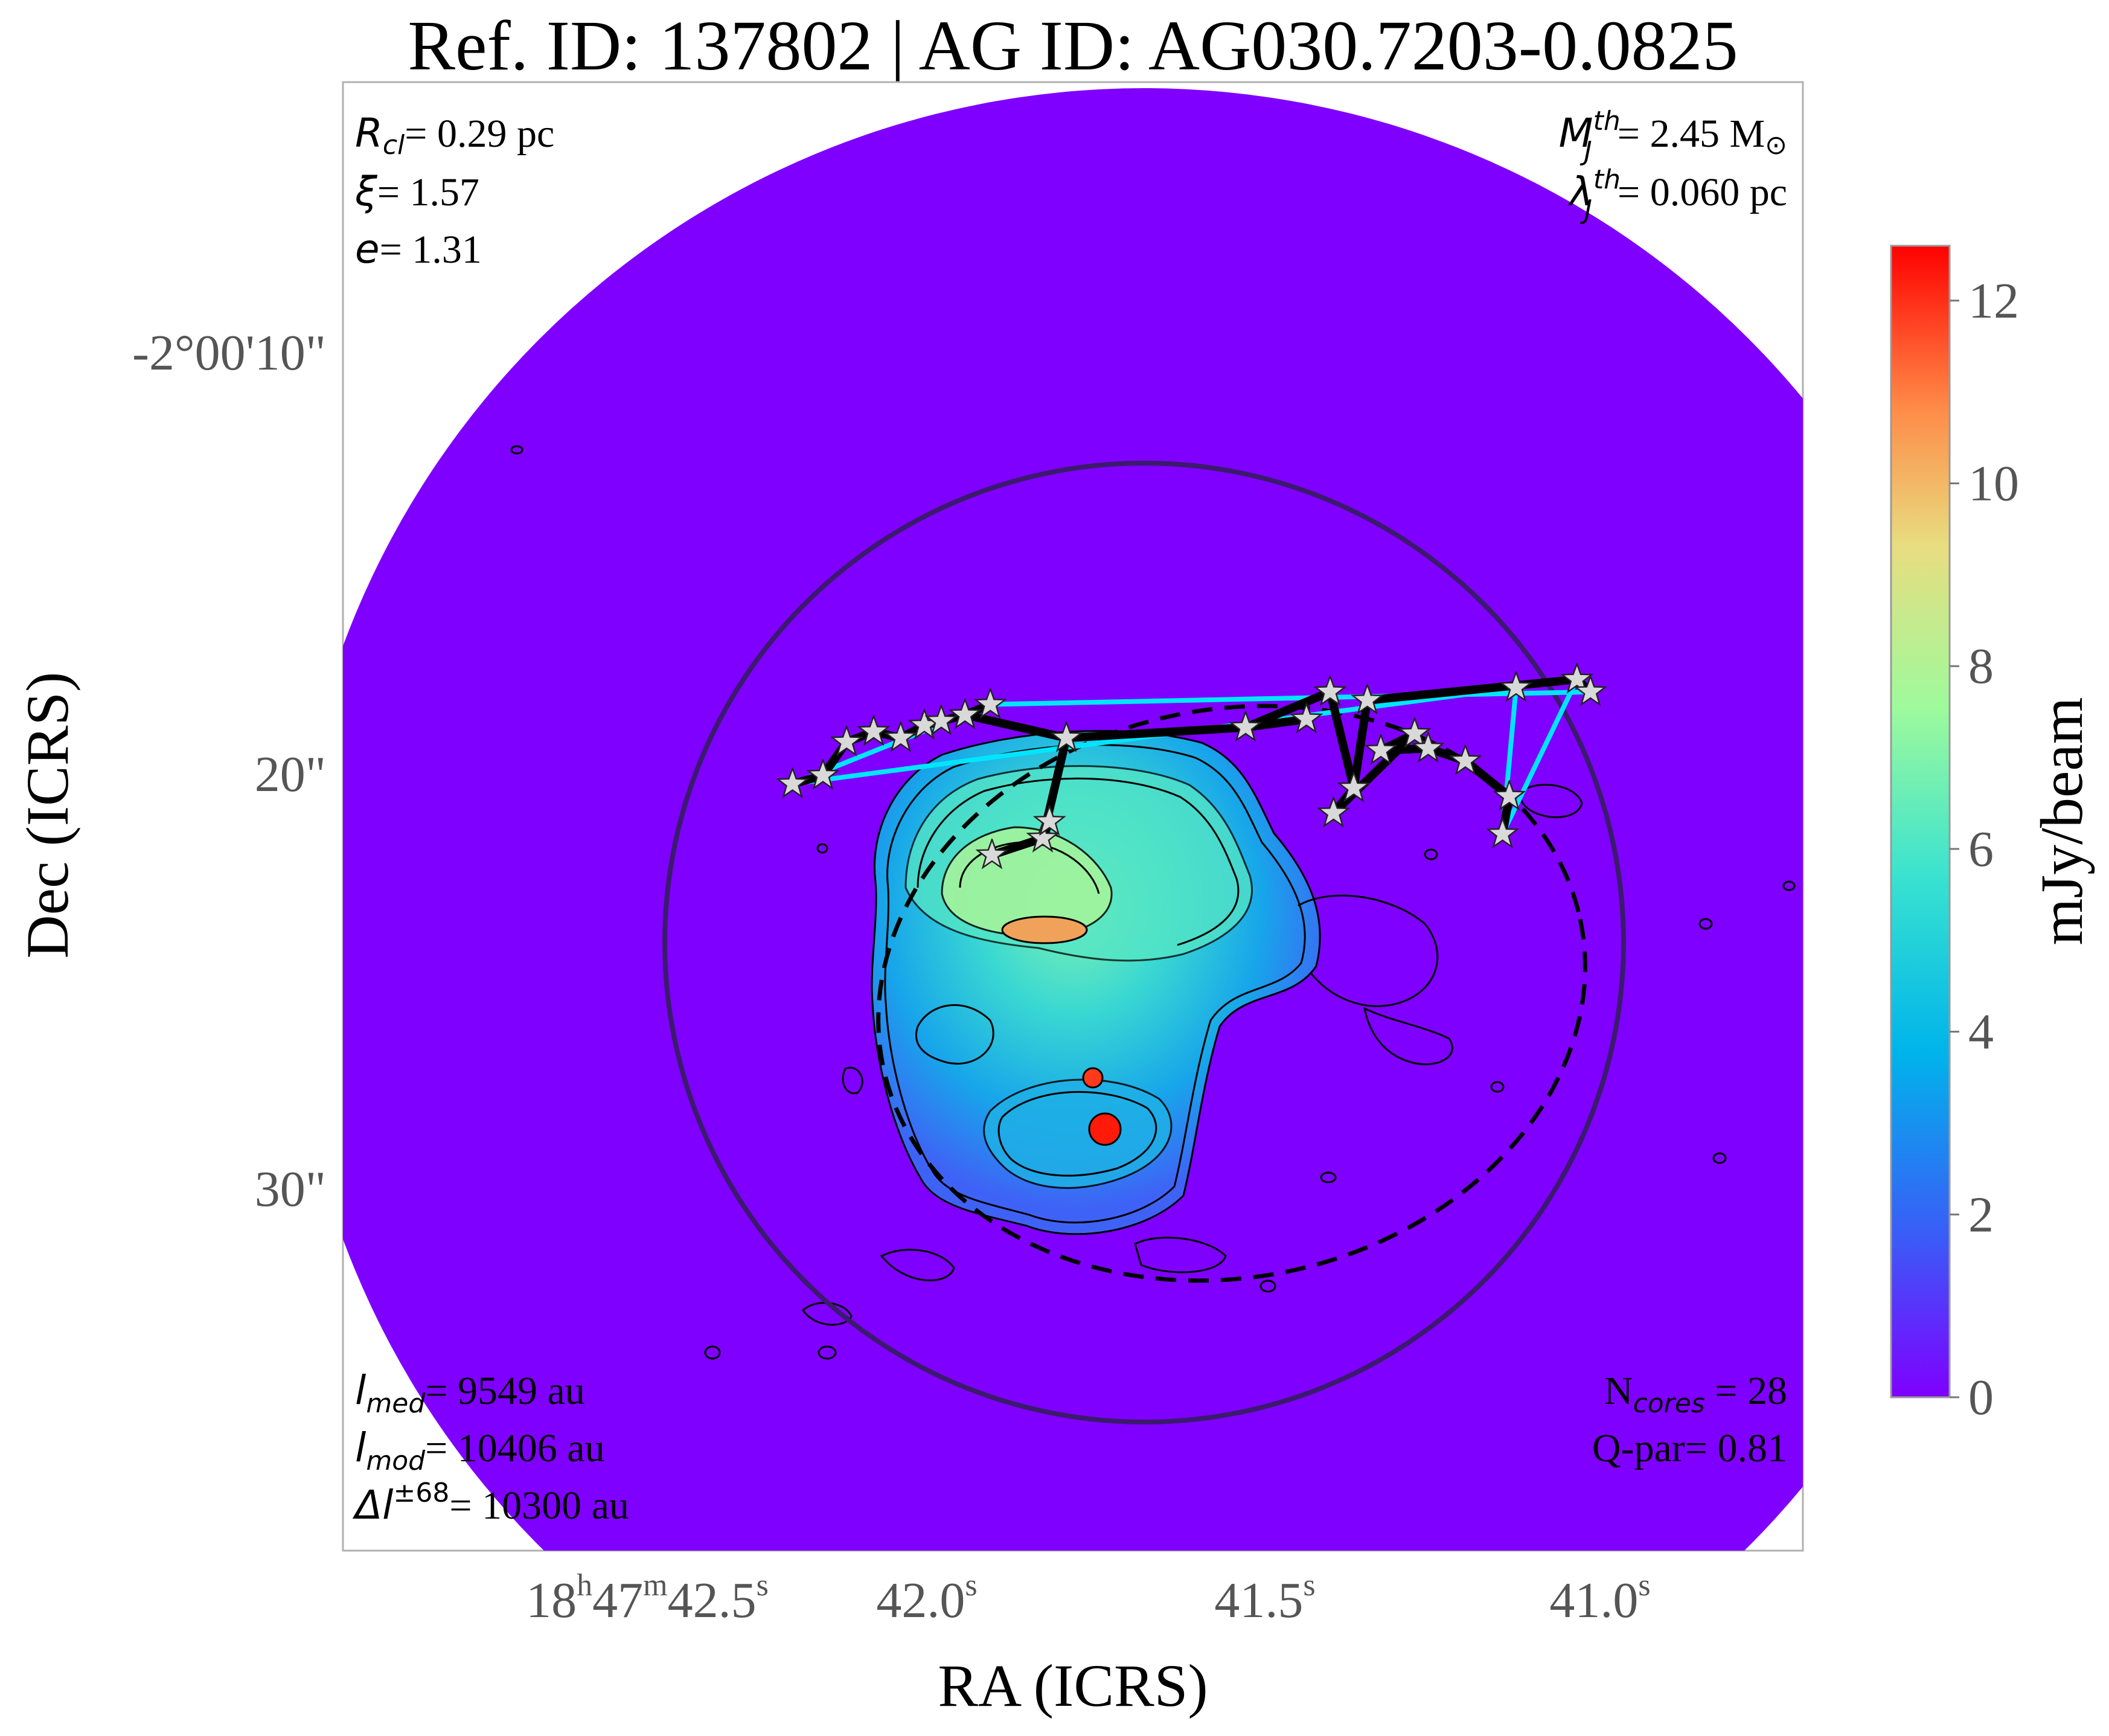  I want to click on y-axis-label: Dec (ICRS), so click(47, 815).